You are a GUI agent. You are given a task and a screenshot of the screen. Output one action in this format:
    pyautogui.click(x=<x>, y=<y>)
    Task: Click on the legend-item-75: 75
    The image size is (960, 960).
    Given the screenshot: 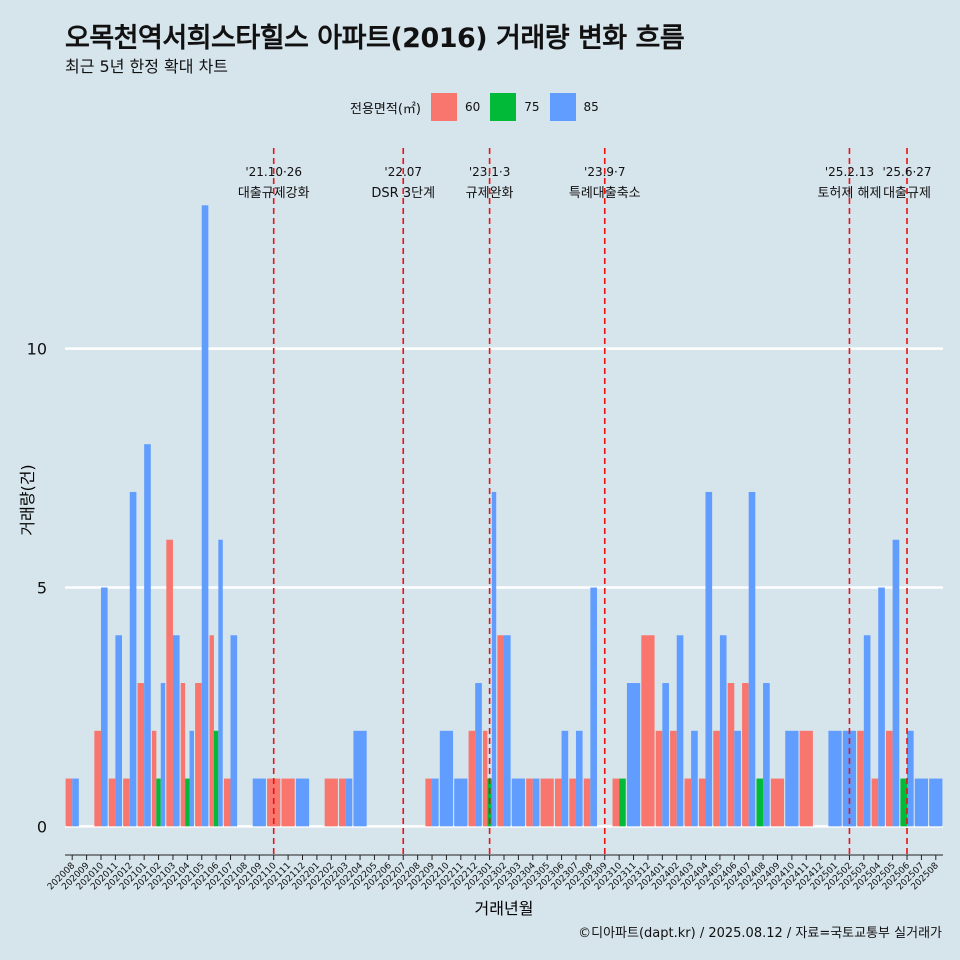 What is the action you would take?
    pyautogui.click(x=515, y=107)
    